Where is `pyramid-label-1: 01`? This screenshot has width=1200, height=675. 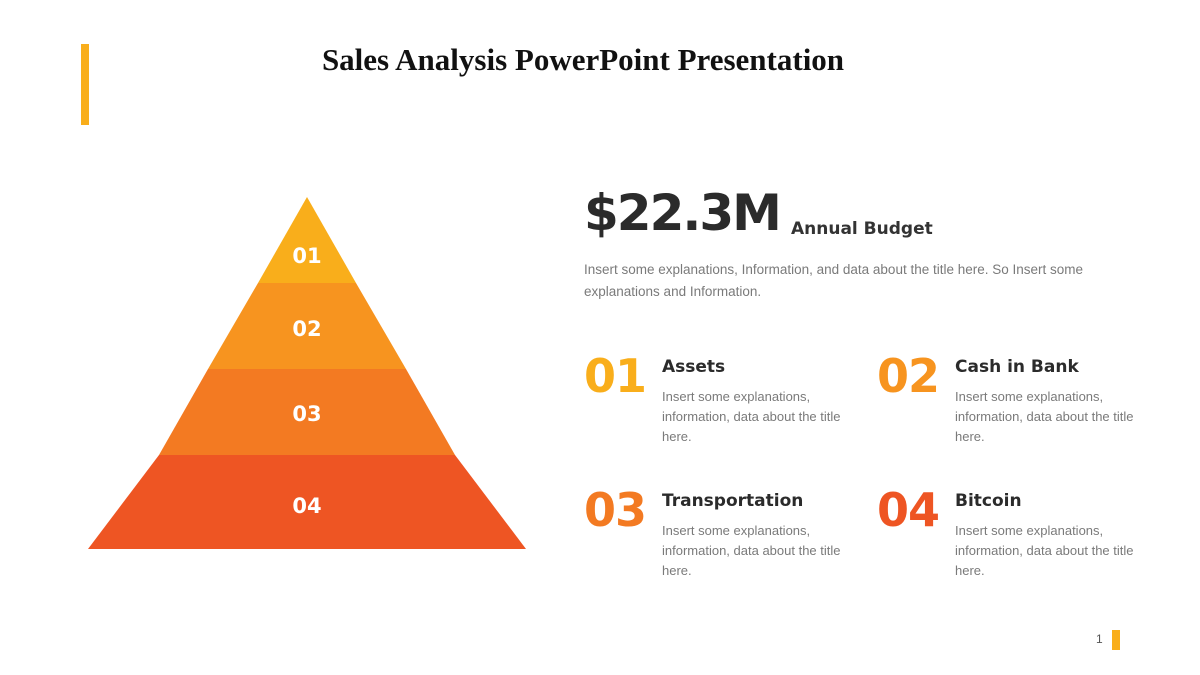 pyramid-label-1: 01 is located at coordinates (306, 256).